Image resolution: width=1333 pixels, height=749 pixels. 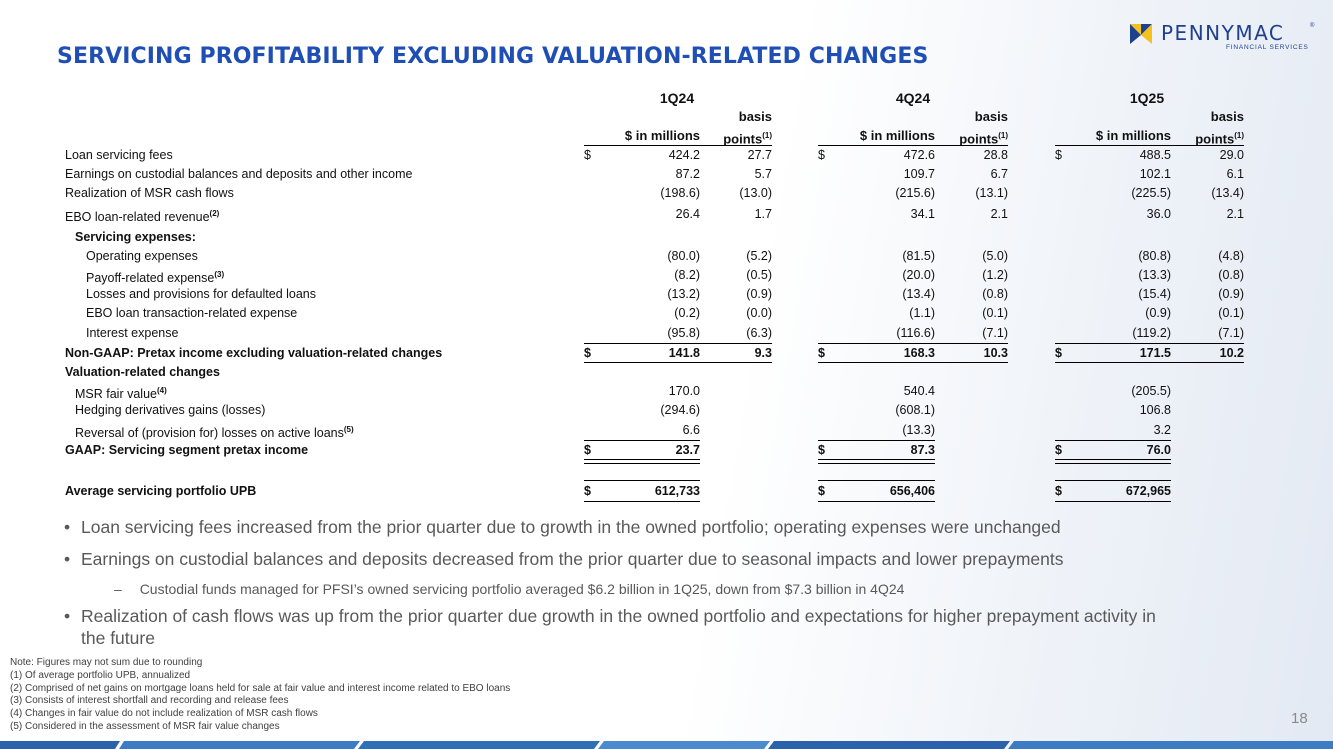 I want to click on amount-cell: (0.9), so click(x=1158, y=313).